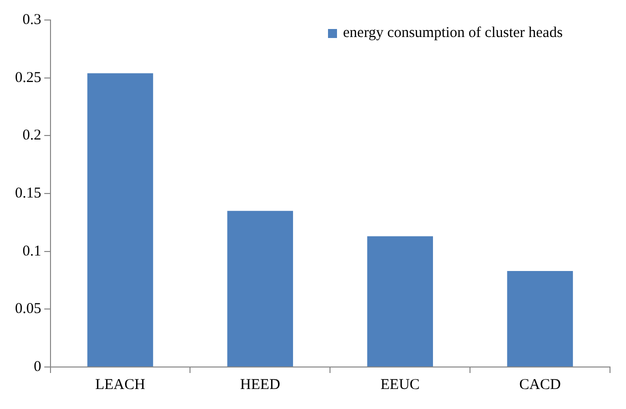 This screenshot has width=626, height=409. Describe the element at coordinates (28, 309) in the screenshot. I see `y-tick-label: 0.05` at that location.